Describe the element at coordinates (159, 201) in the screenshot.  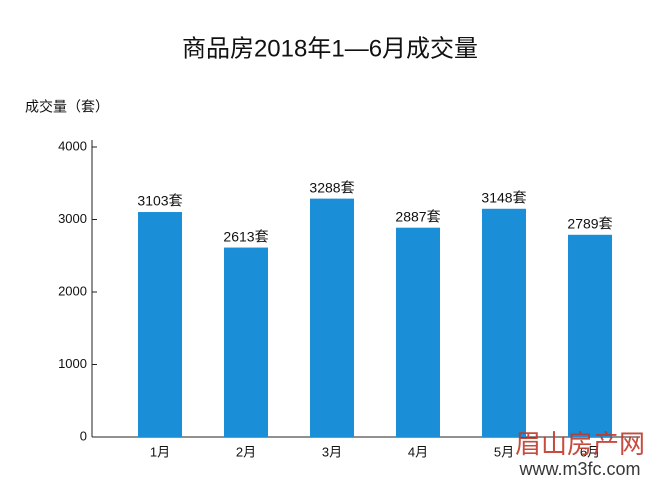
I see `value-label: 3103套` at that location.